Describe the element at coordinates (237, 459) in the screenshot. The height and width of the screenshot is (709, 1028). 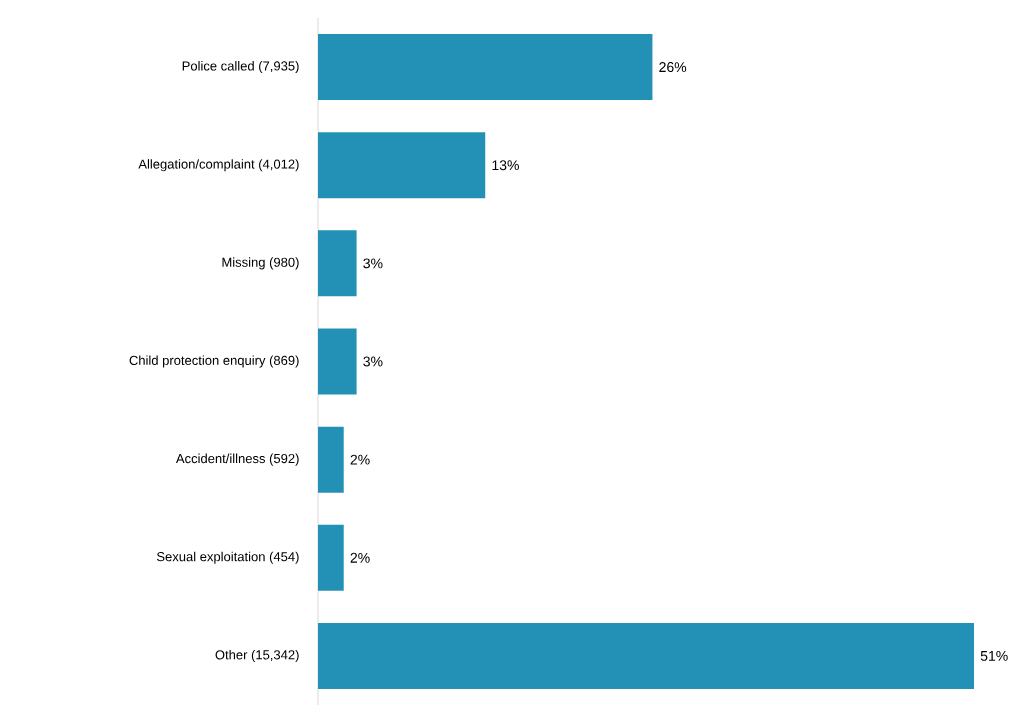
I see `y-tick-label: Accident/illness (592)` at that location.